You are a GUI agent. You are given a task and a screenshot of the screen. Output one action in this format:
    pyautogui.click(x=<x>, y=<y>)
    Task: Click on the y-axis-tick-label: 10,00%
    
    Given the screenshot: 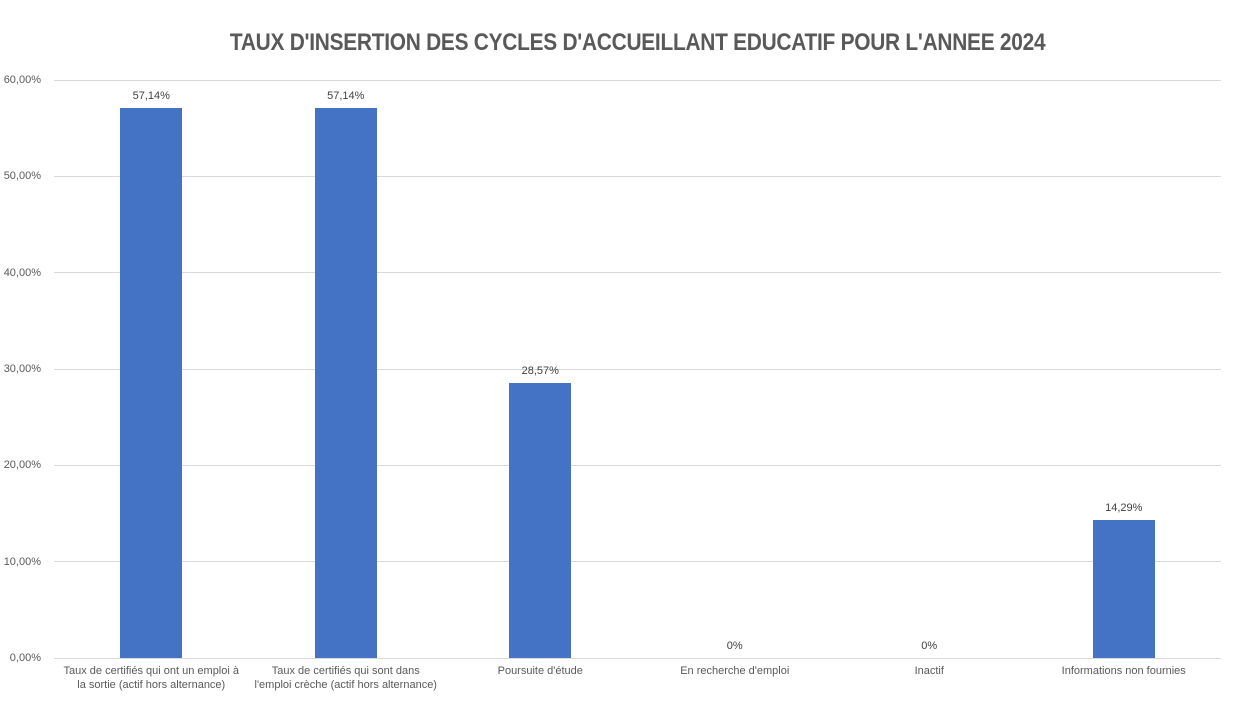 What is the action you would take?
    pyautogui.click(x=22, y=561)
    